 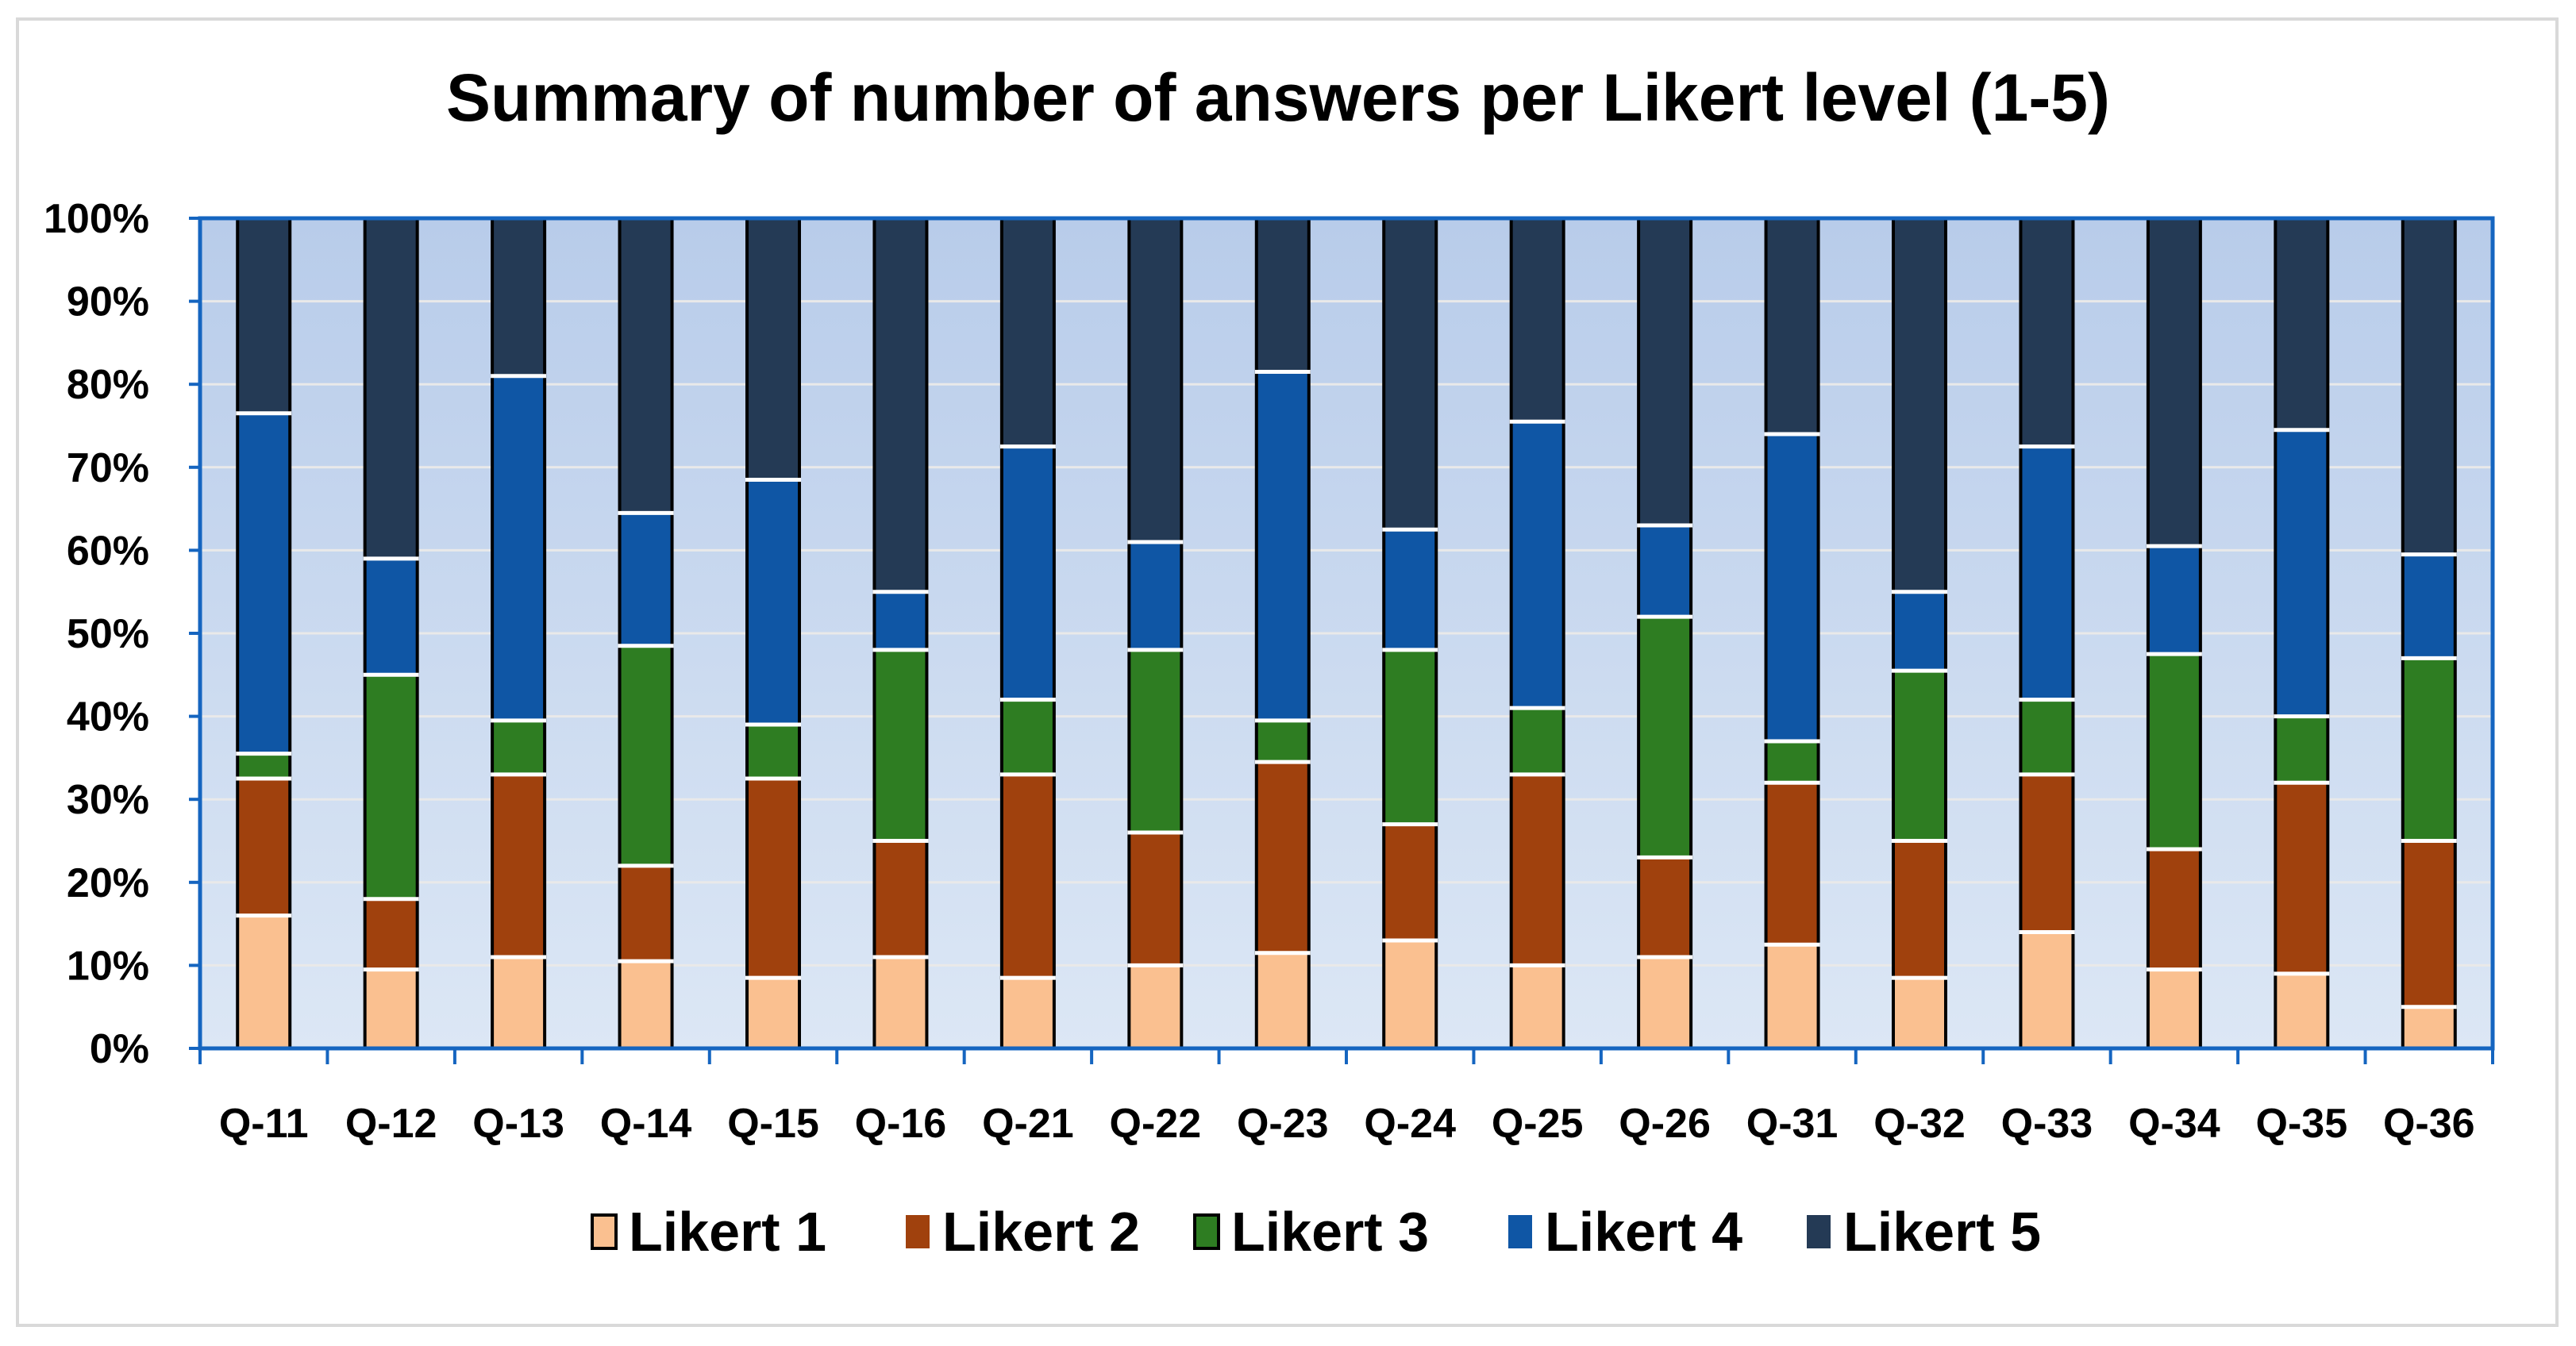 I want to click on y-tick-label: 70%, so click(x=108, y=468).